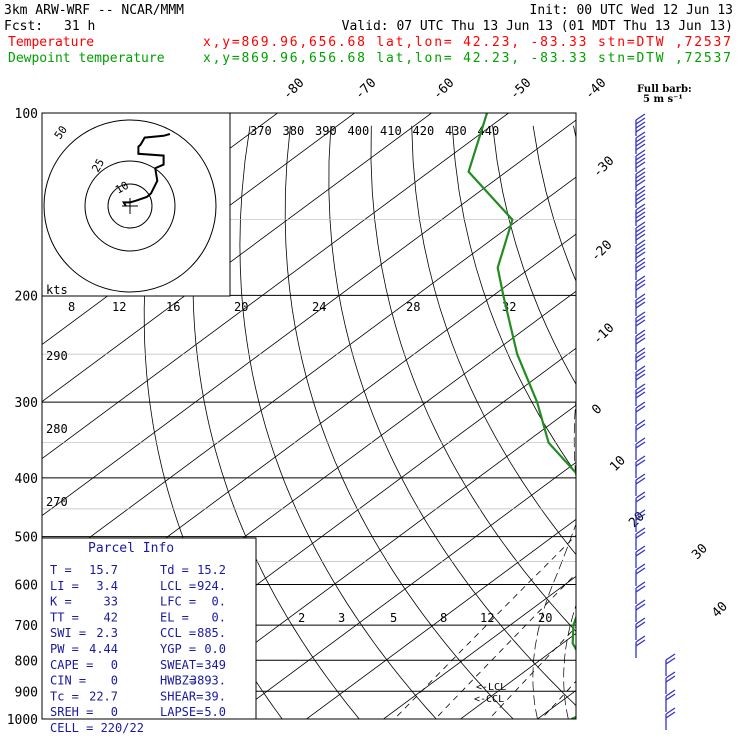  I want to click on parcel-info-cell: 3893., so click(208, 681).